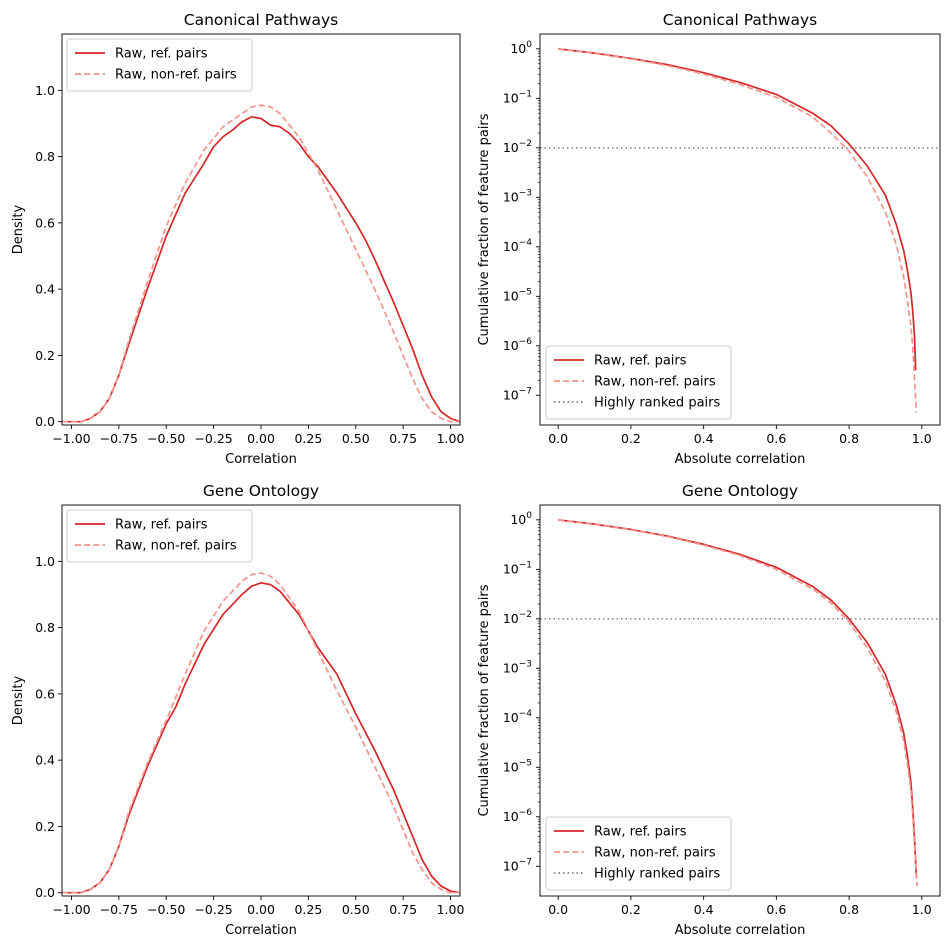  I want to click on y-tick-label-exponent: −7, so click(525, 862).